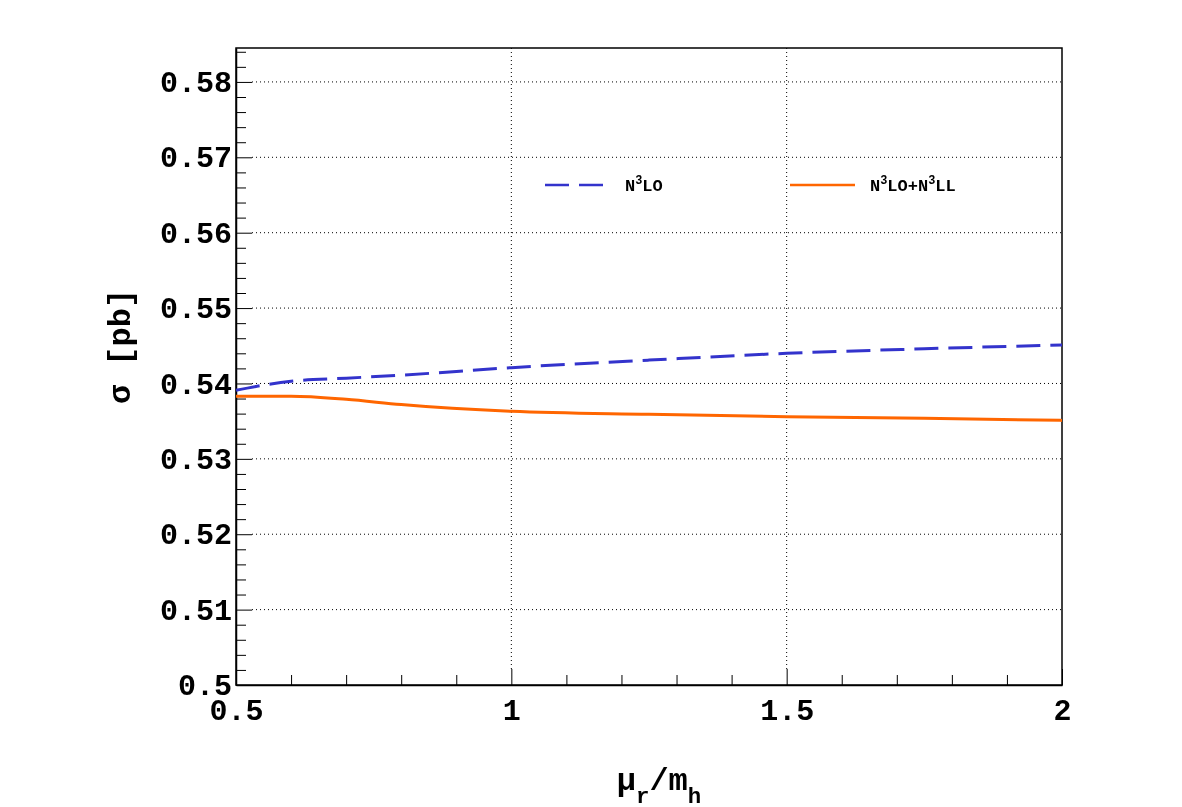 The height and width of the screenshot is (807, 1182). I want to click on x-tick-label: 1, so click(511, 712).